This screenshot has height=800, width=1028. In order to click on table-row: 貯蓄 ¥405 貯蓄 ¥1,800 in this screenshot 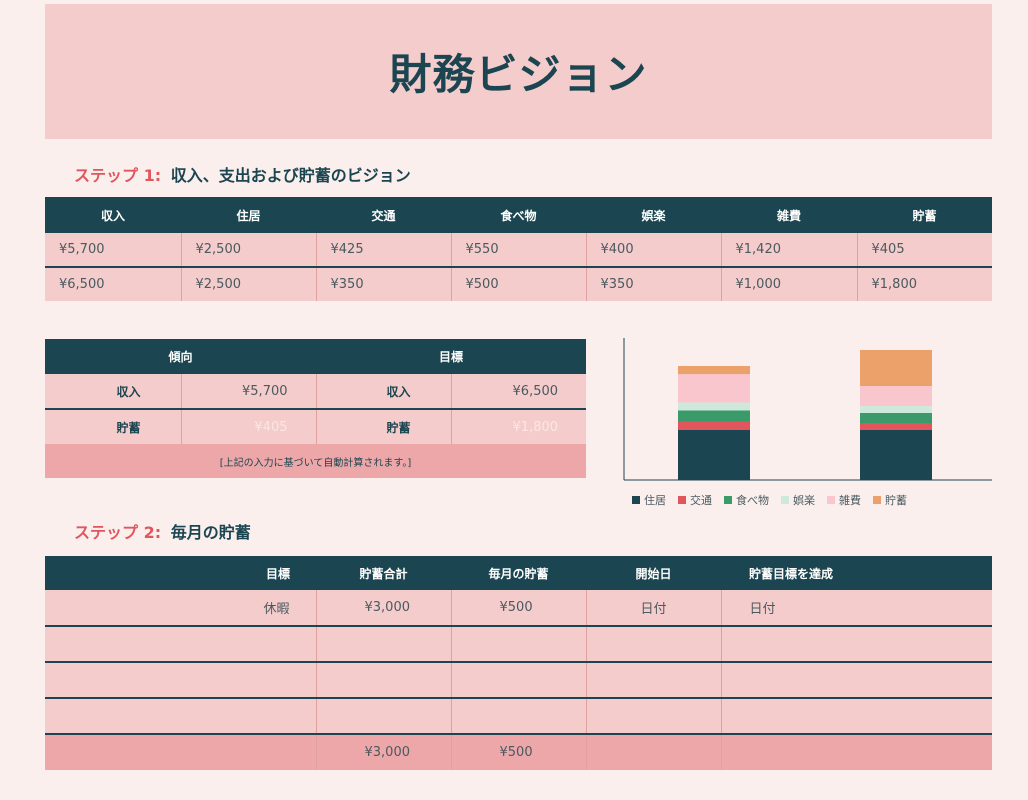, I will do `click(316, 426)`.